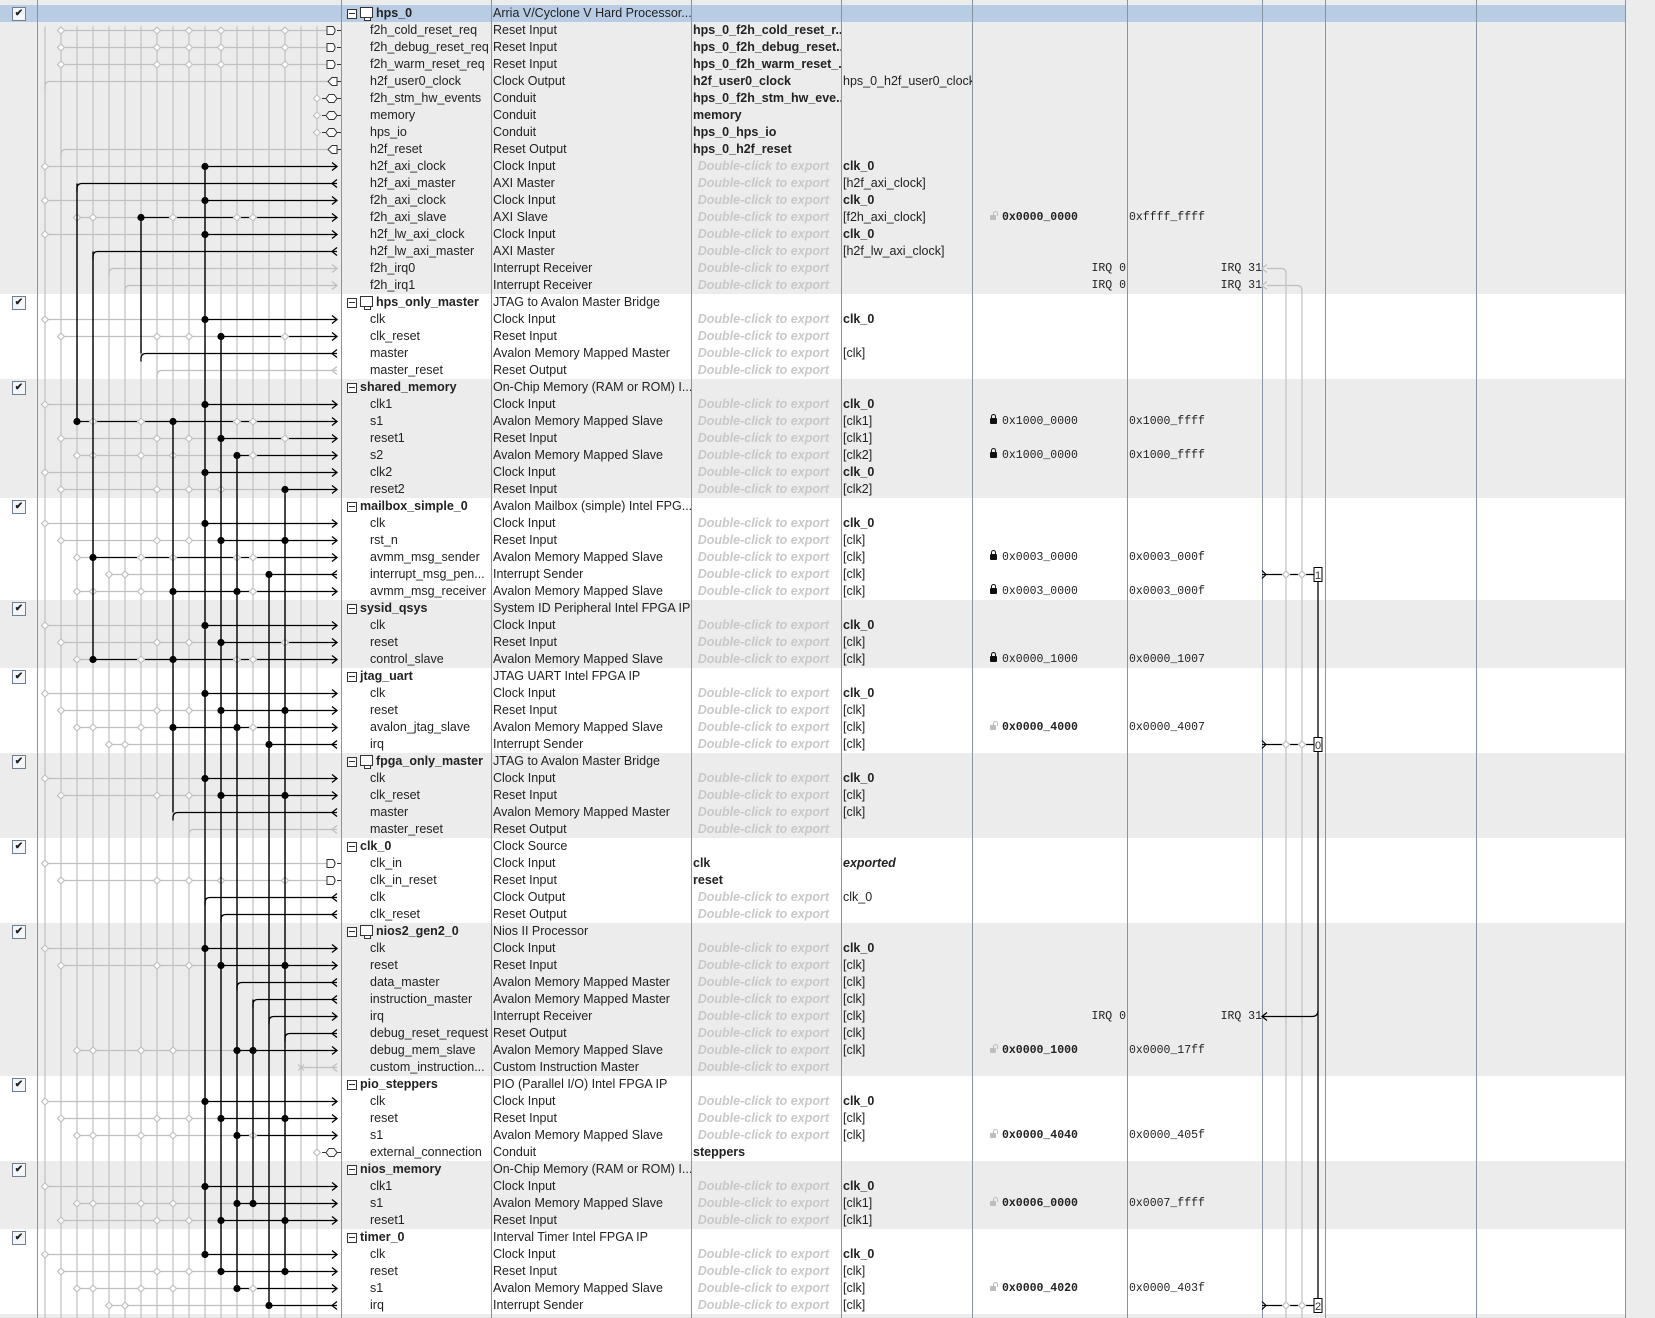  Describe the element at coordinates (884, 183) in the screenshot. I see `clock-cell: [h2f_axi_clock]` at that location.